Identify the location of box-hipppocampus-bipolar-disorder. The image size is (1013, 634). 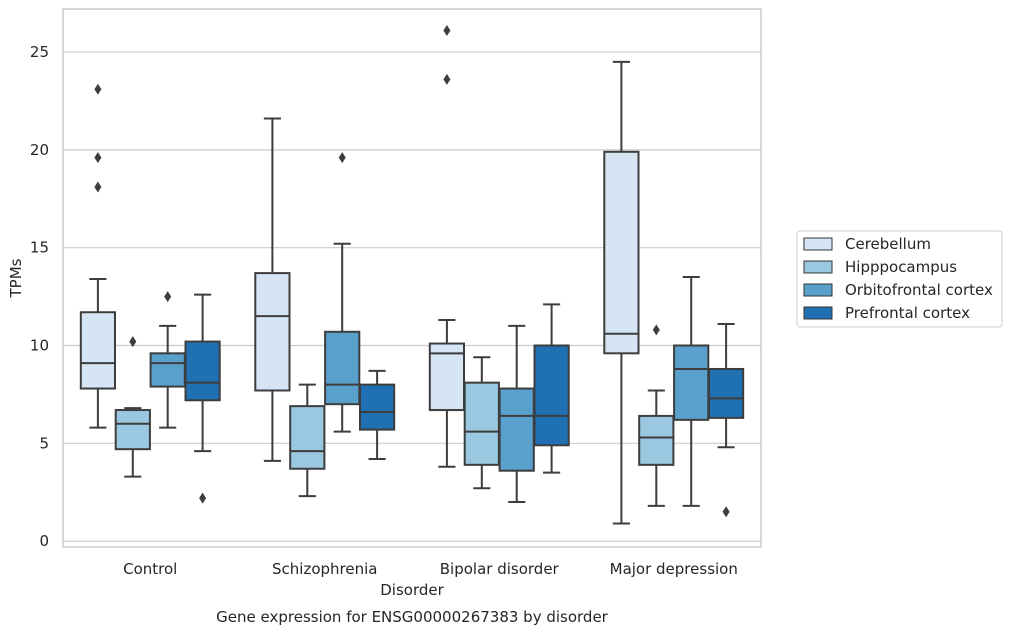
(481, 423).